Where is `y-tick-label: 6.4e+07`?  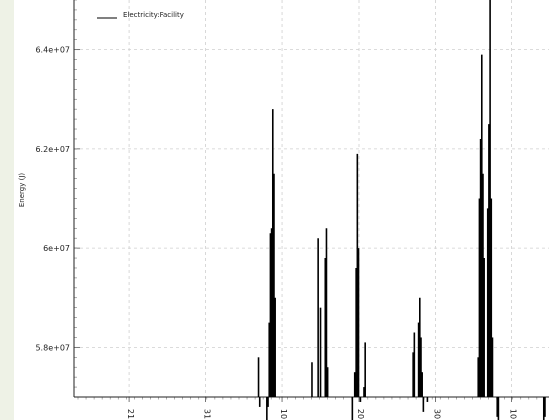 y-tick-label: 6.4e+07 is located at coordinates (52, 50).